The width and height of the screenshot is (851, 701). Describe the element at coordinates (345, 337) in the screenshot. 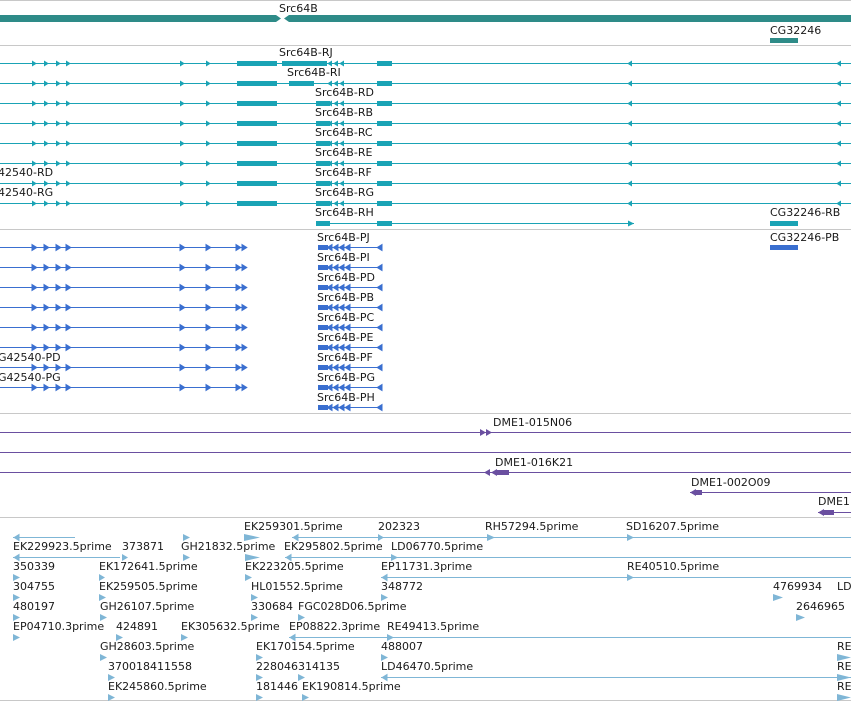

I see `protein-pe-label: Src64B-PE` at that location.